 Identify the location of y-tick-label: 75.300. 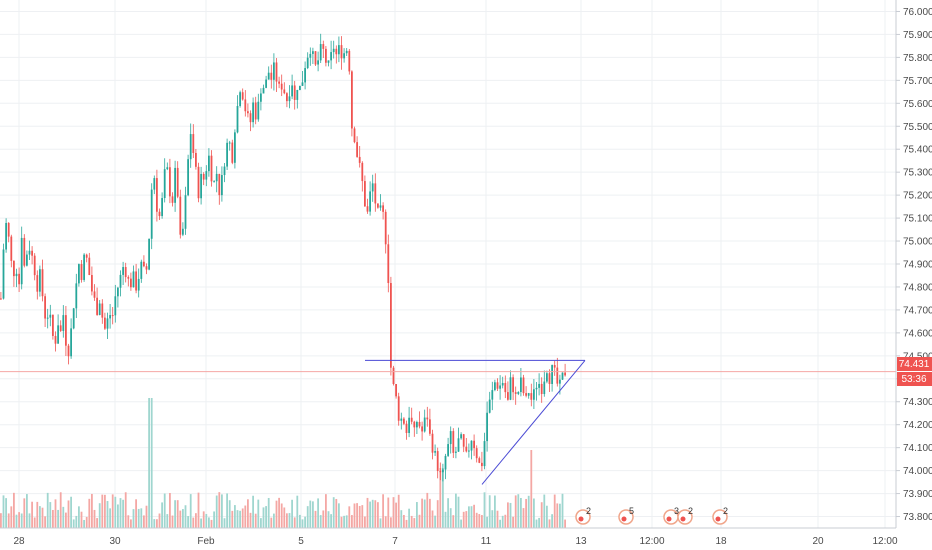
(917, 173).